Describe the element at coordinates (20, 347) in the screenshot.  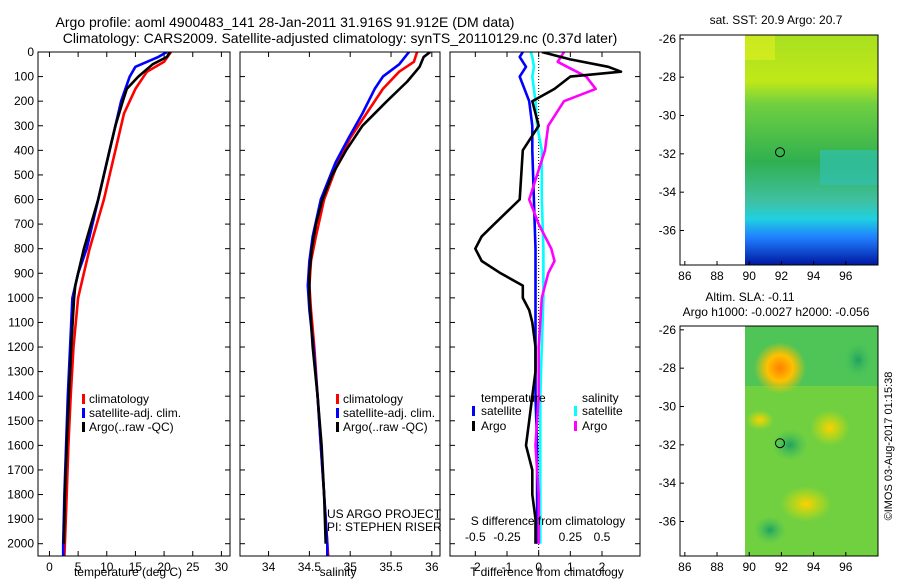
I see `depth-ytick-label: 1200` at that location.